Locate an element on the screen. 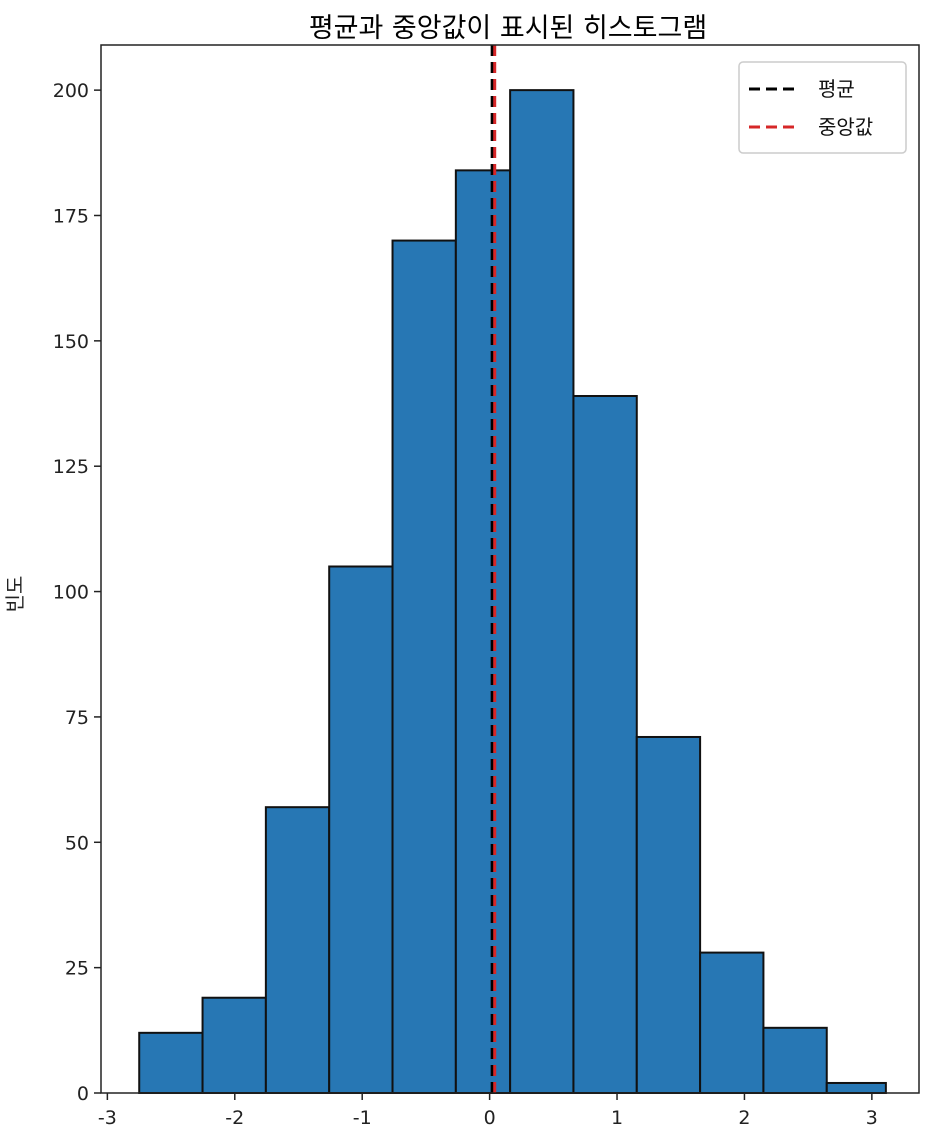 The image size is (928, 1141). y-axis-ticks: 0 25 50 75 100 125 150 175 200 is located at coordinates (77, 592).